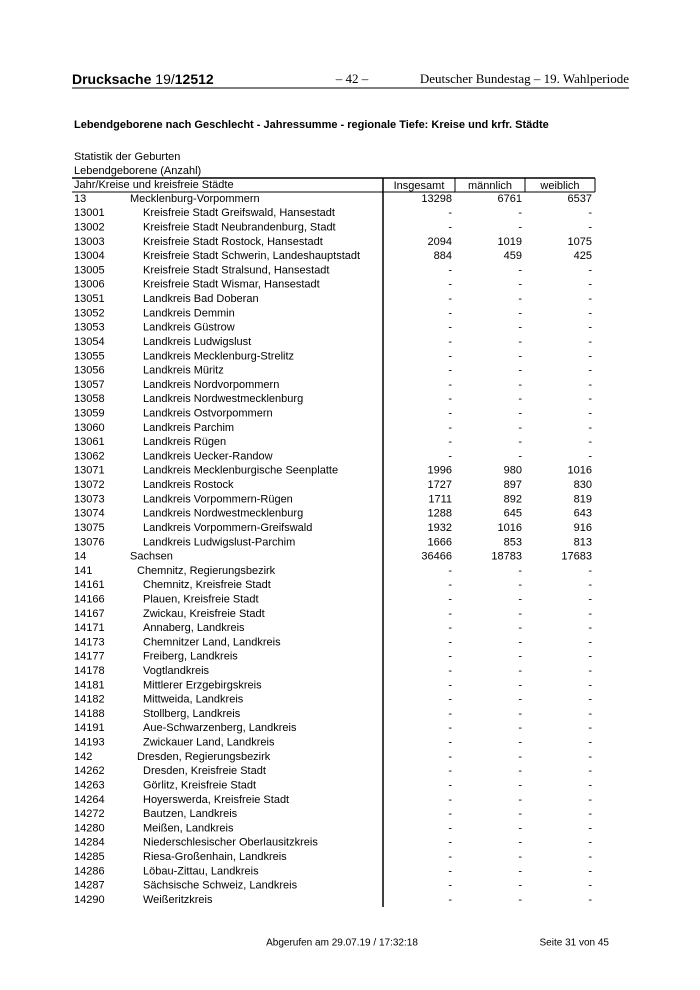 The image size is (700, 990). Describe the element at coordinates (580, 471) in the screenshot. I see `cell-value: 1016` at that location.